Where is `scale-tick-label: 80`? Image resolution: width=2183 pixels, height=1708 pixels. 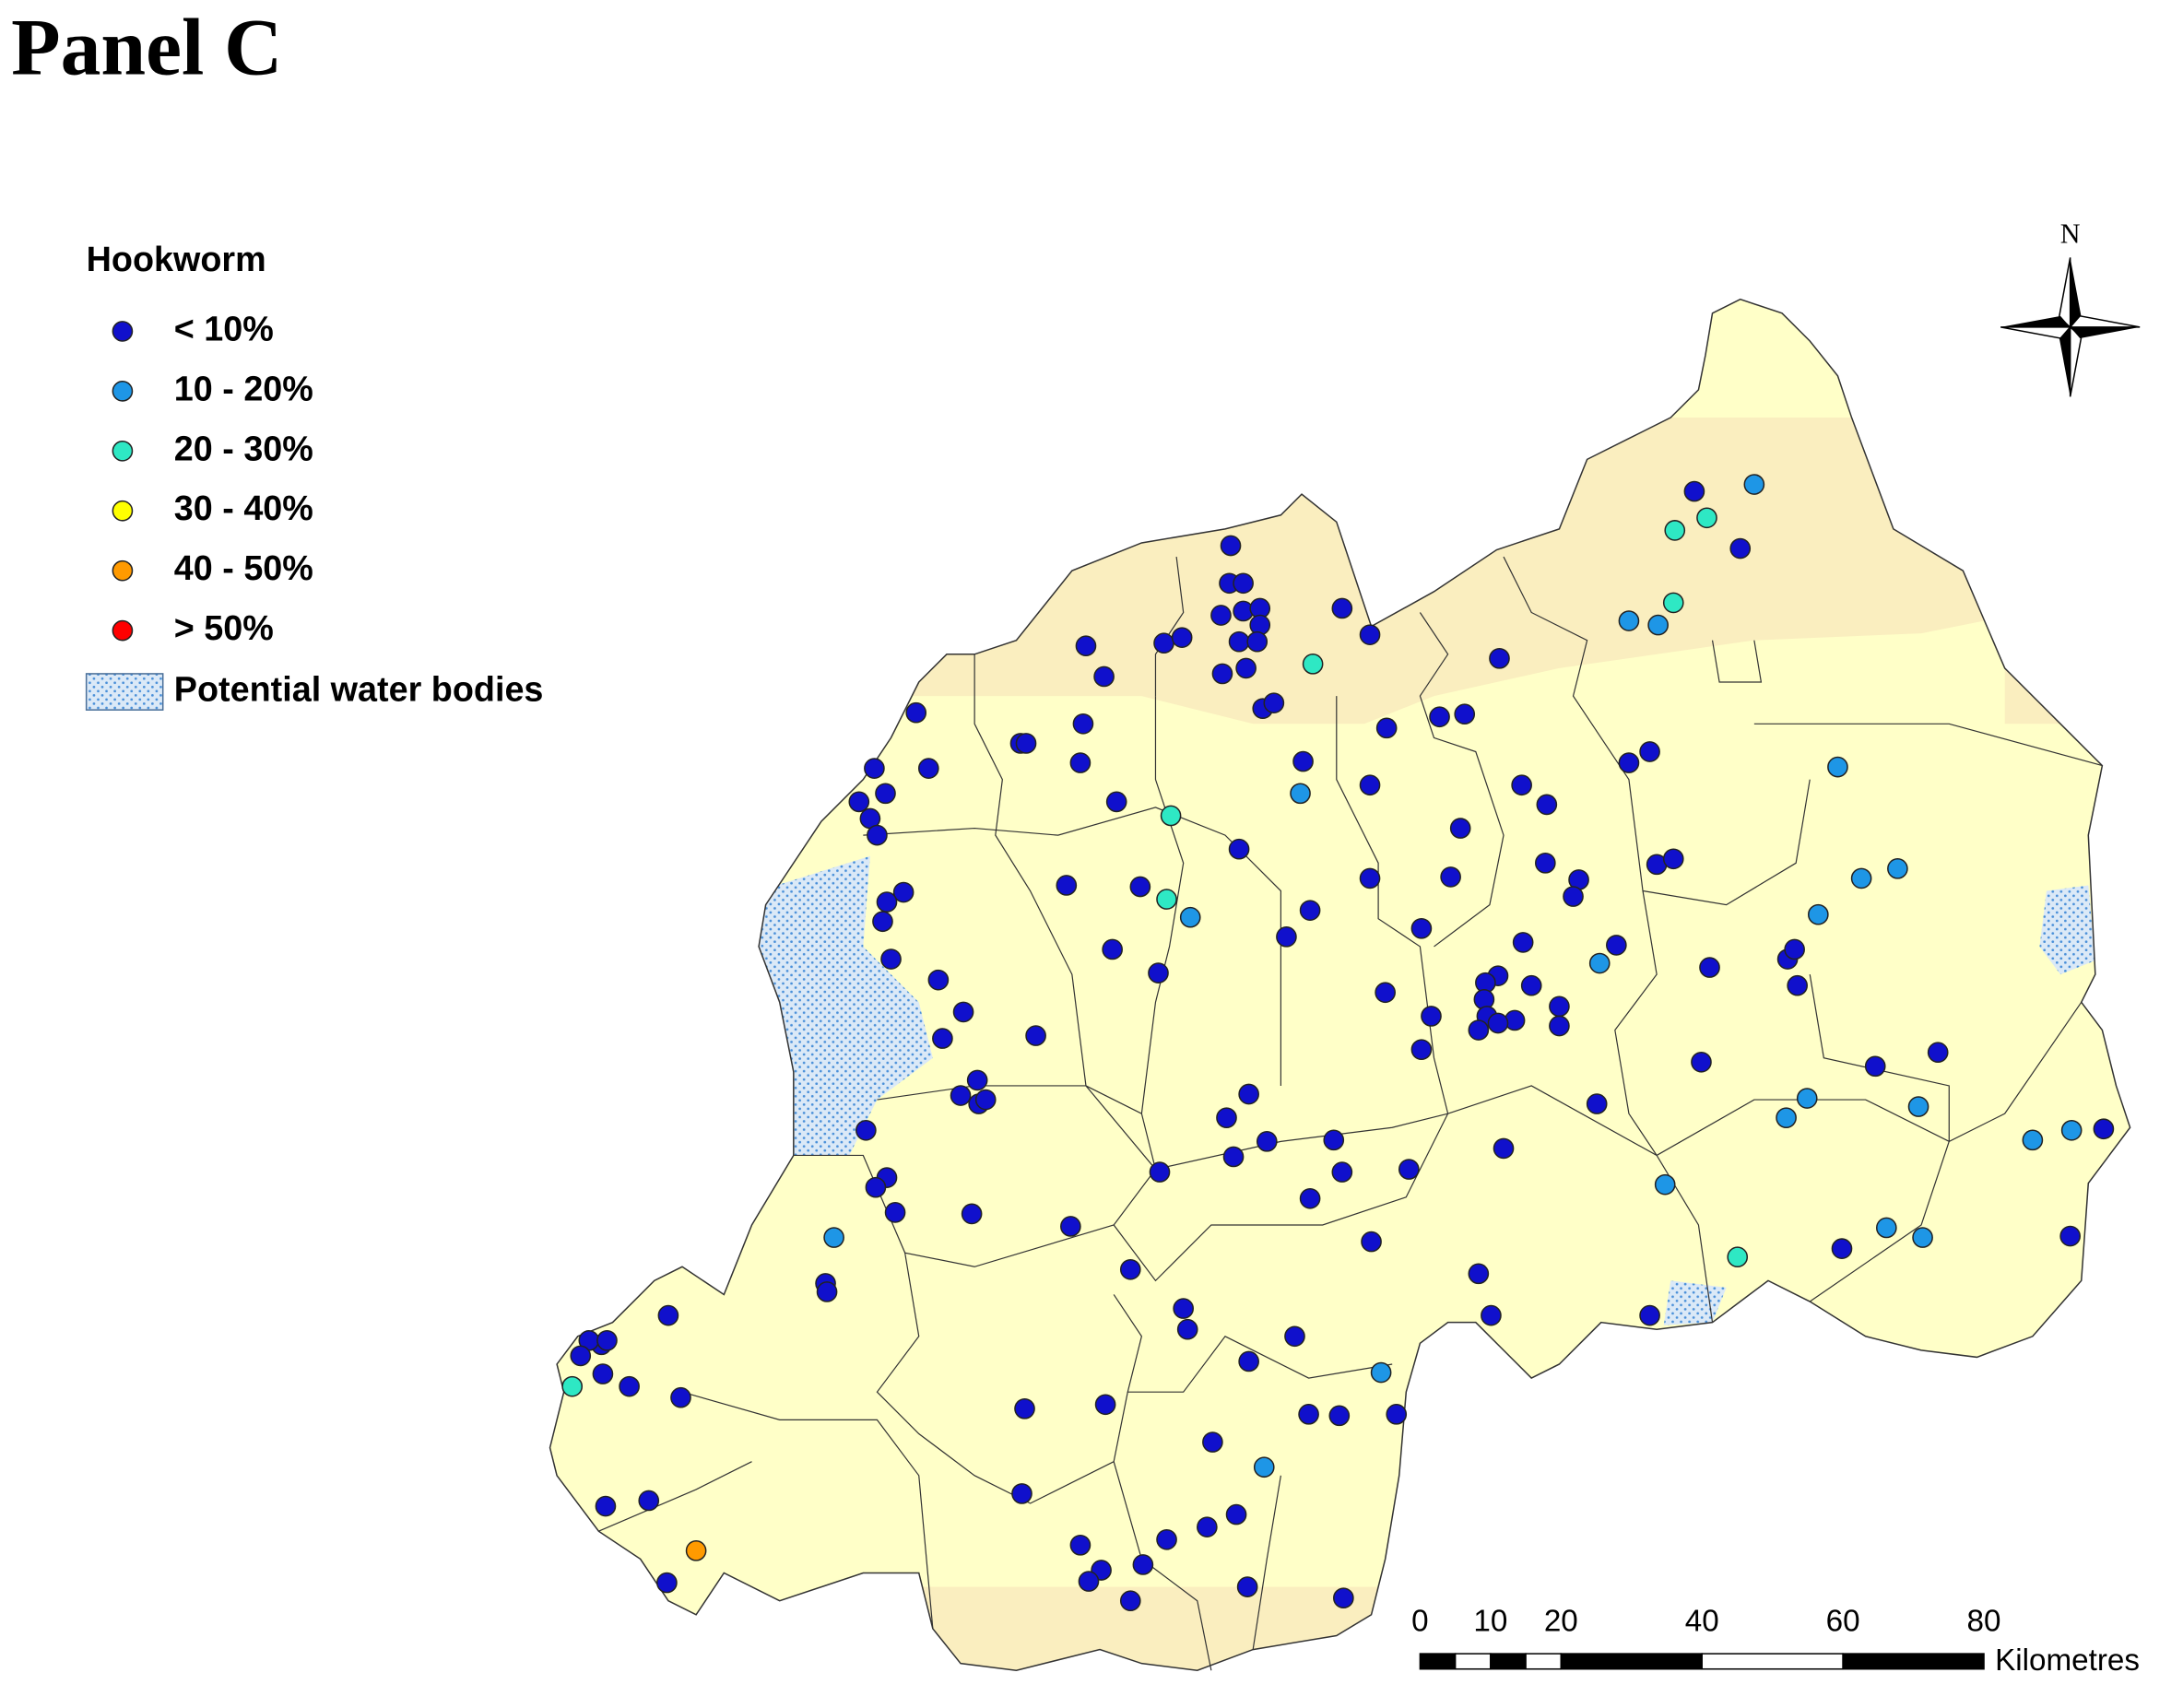 scale-tick-label: 80 is located at coordinates (1984, 1622).